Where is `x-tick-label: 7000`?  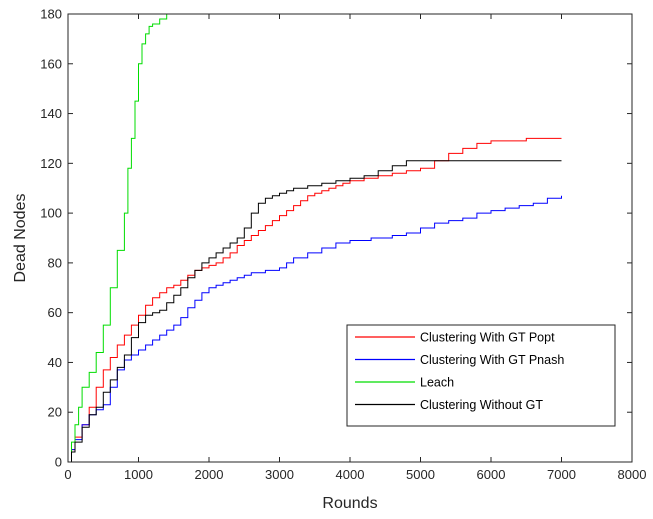
x-tick-label: 7000 is located at coordinates (561, 474).